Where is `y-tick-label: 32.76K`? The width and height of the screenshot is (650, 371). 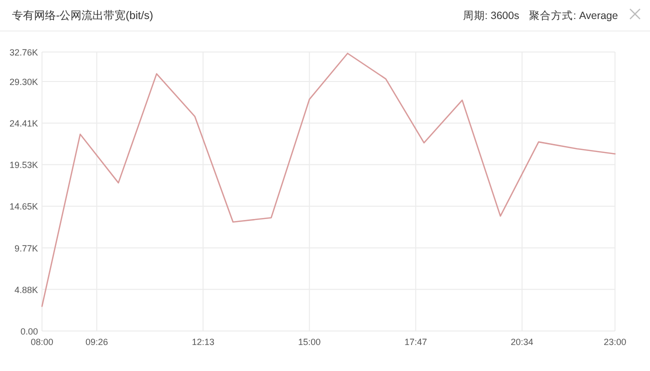 y-tick-label: 32.76K is located at coordinates (23, 53).